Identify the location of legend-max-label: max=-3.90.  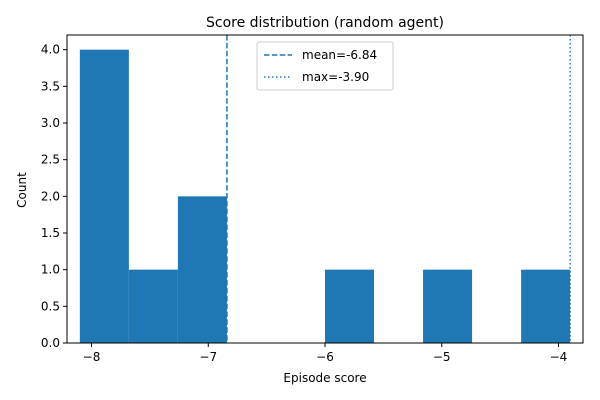
(335, 77).